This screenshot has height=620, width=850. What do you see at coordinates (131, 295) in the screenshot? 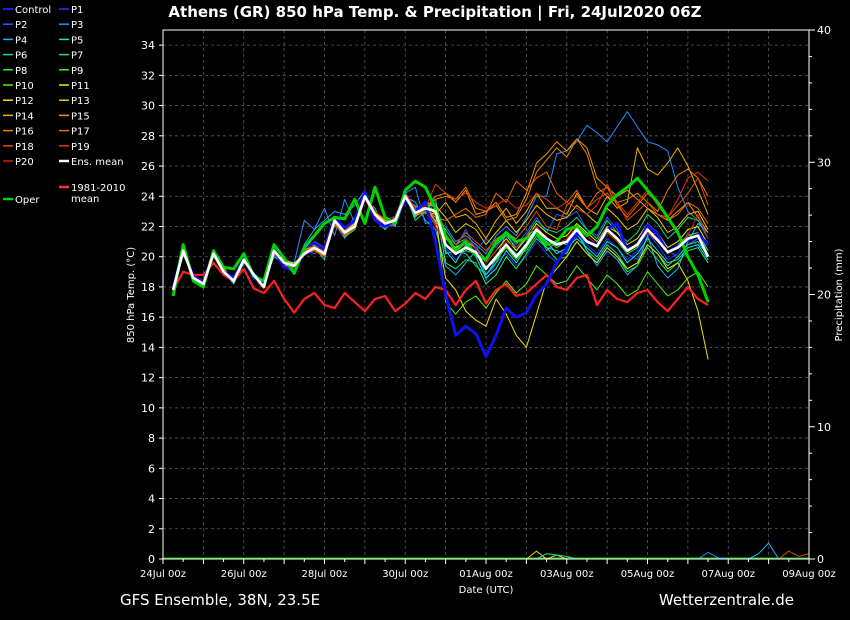
I see `y-axis-label: 850 hPa Temp. (°C)` at bounding box center [131, 295].